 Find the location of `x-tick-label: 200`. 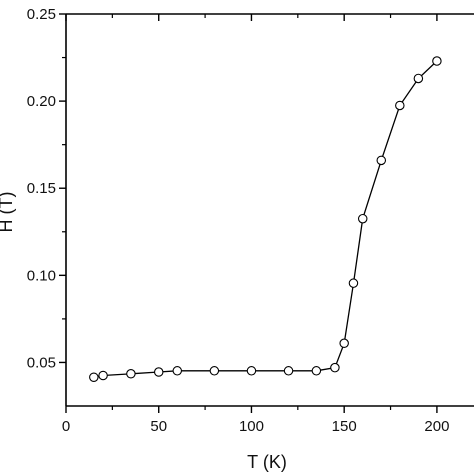

x-tick-label: 200 is located at coordinates (436, 426).